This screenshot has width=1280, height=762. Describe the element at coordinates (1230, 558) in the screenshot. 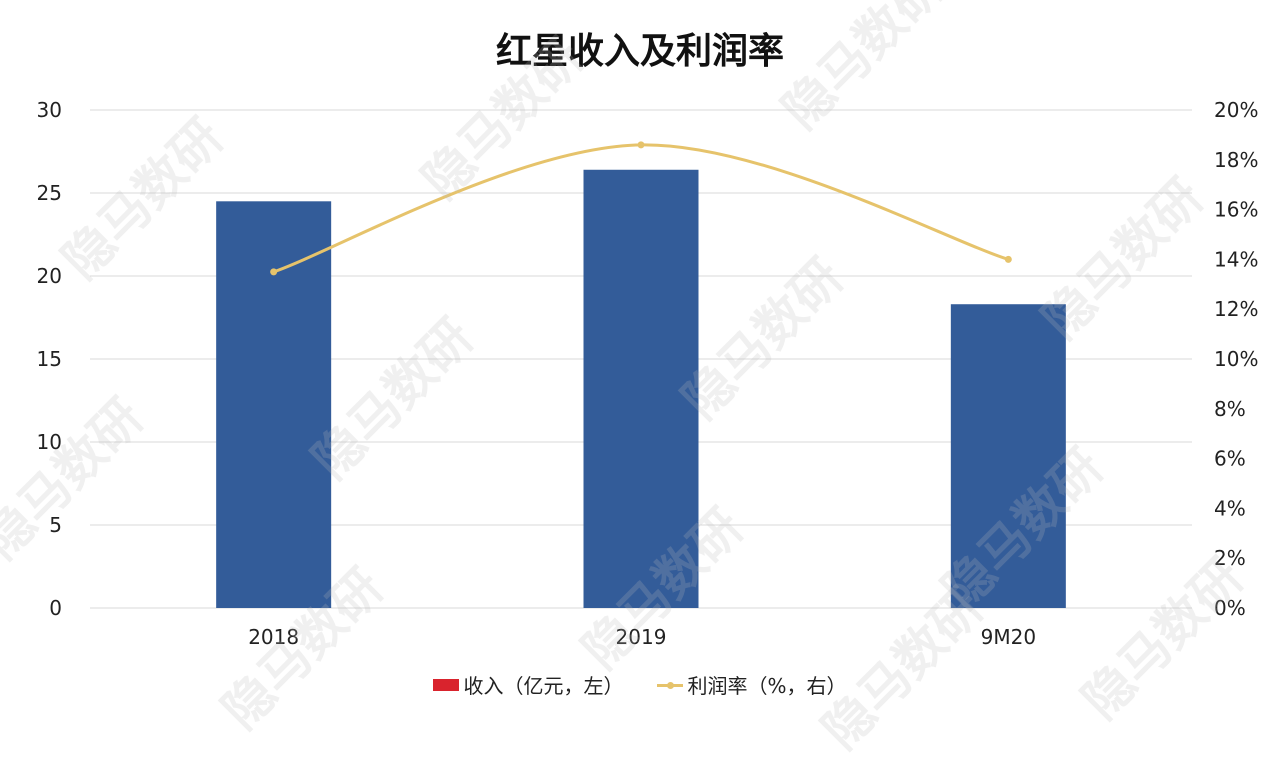

I see `right-tick-label: 2%` at that location.